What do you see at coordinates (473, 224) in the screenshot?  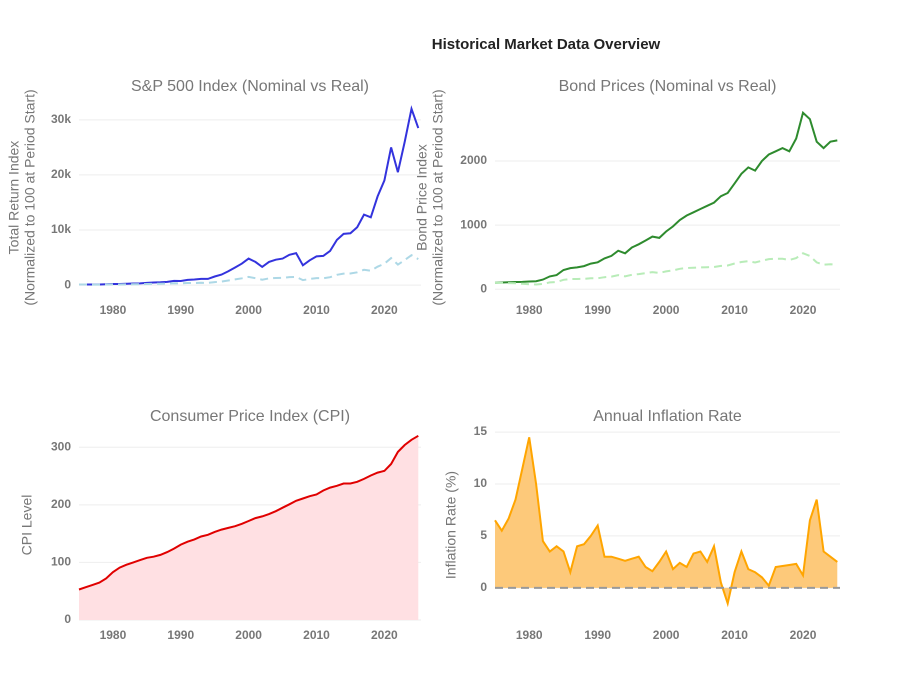 I see `y-tick-label: 1000` at bounding box center [473, 224].